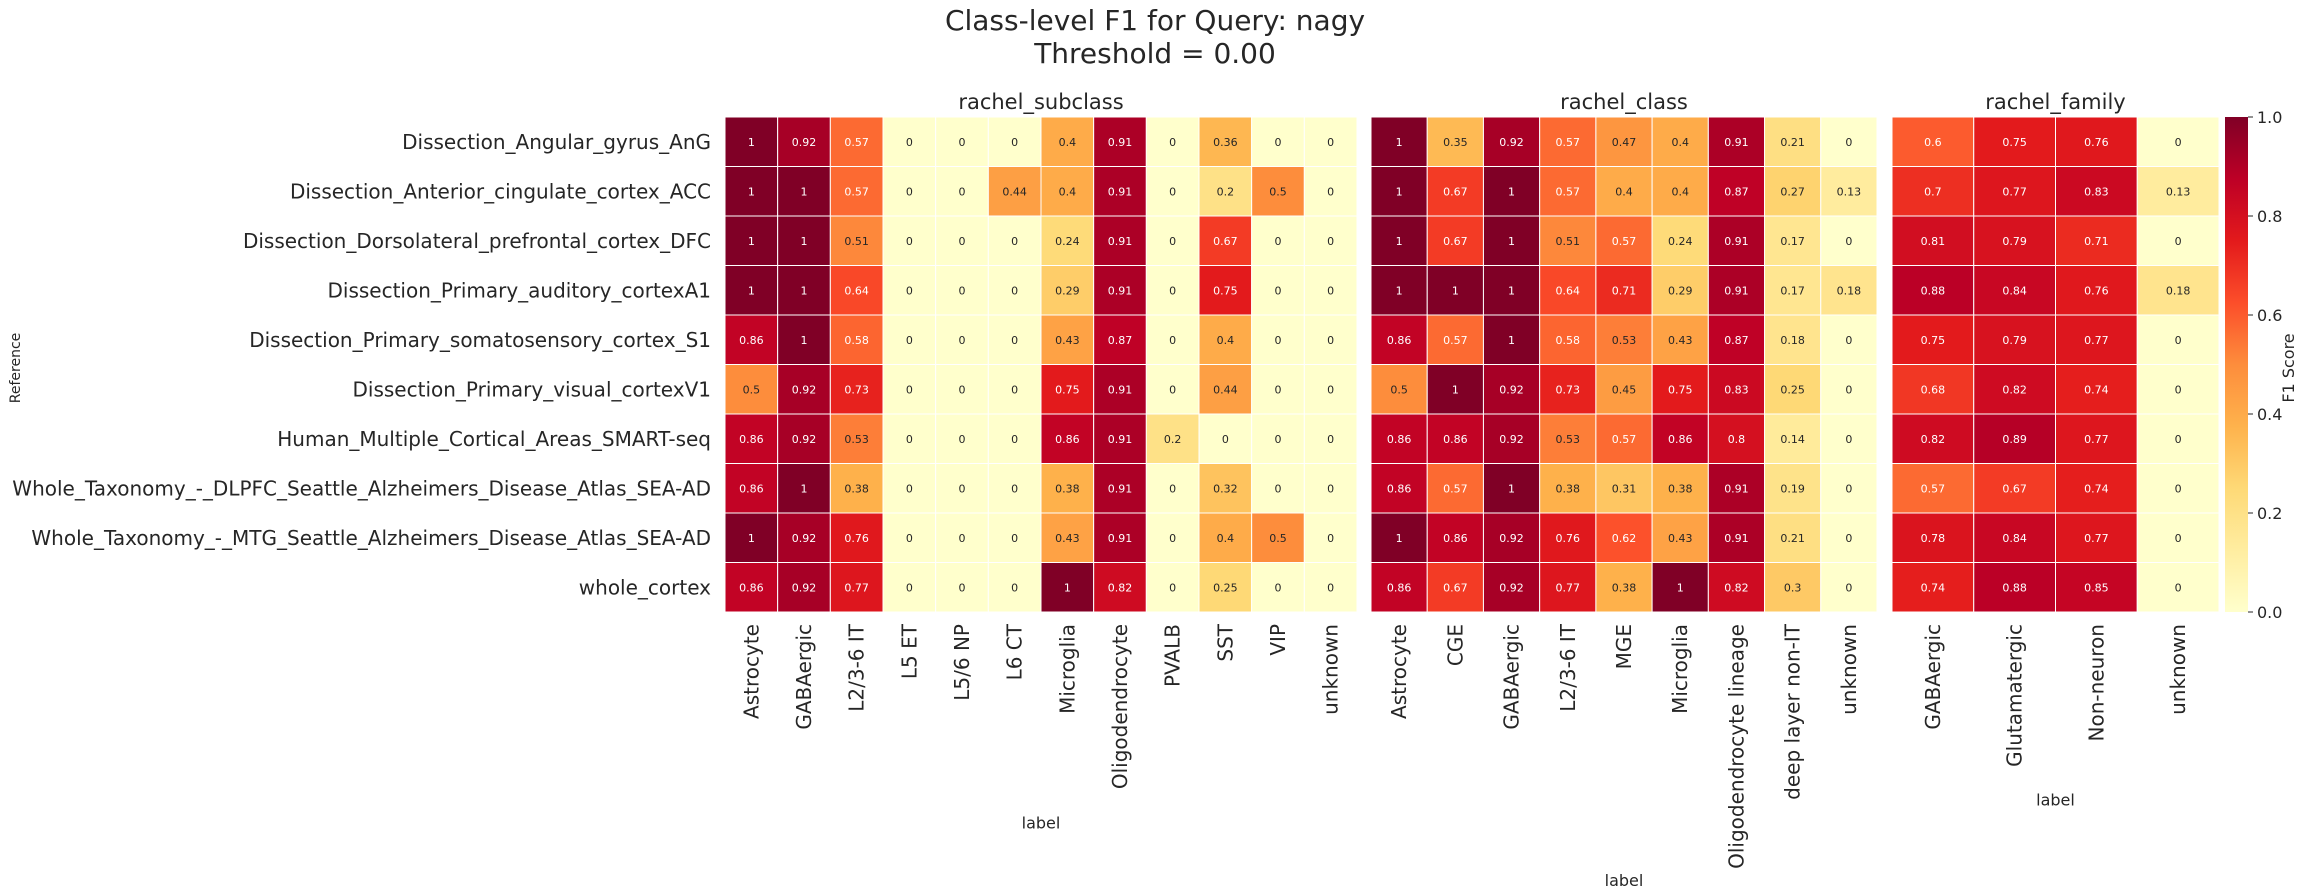 Image resolution: width=2311 pixels, height=895 pixels. What do you see at coordinates (556, 142) in the screenshot?
I see `row-label: Dissection_Angular_gyrus_AnG` at bounding box center [556, 142].